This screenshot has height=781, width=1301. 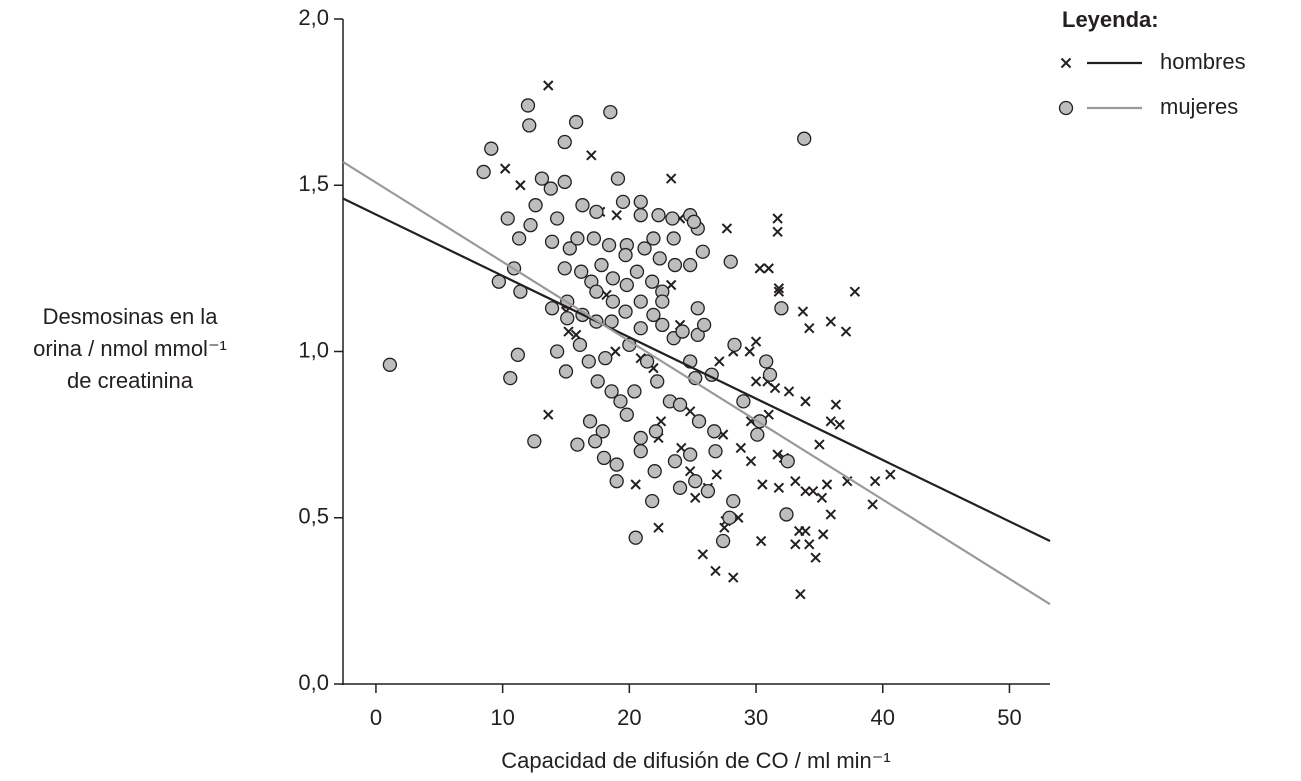 What do you see at coordinates (756, 717) in the screenshot?
I see `x-tick-label: 30` at bounding box center [756, 717].